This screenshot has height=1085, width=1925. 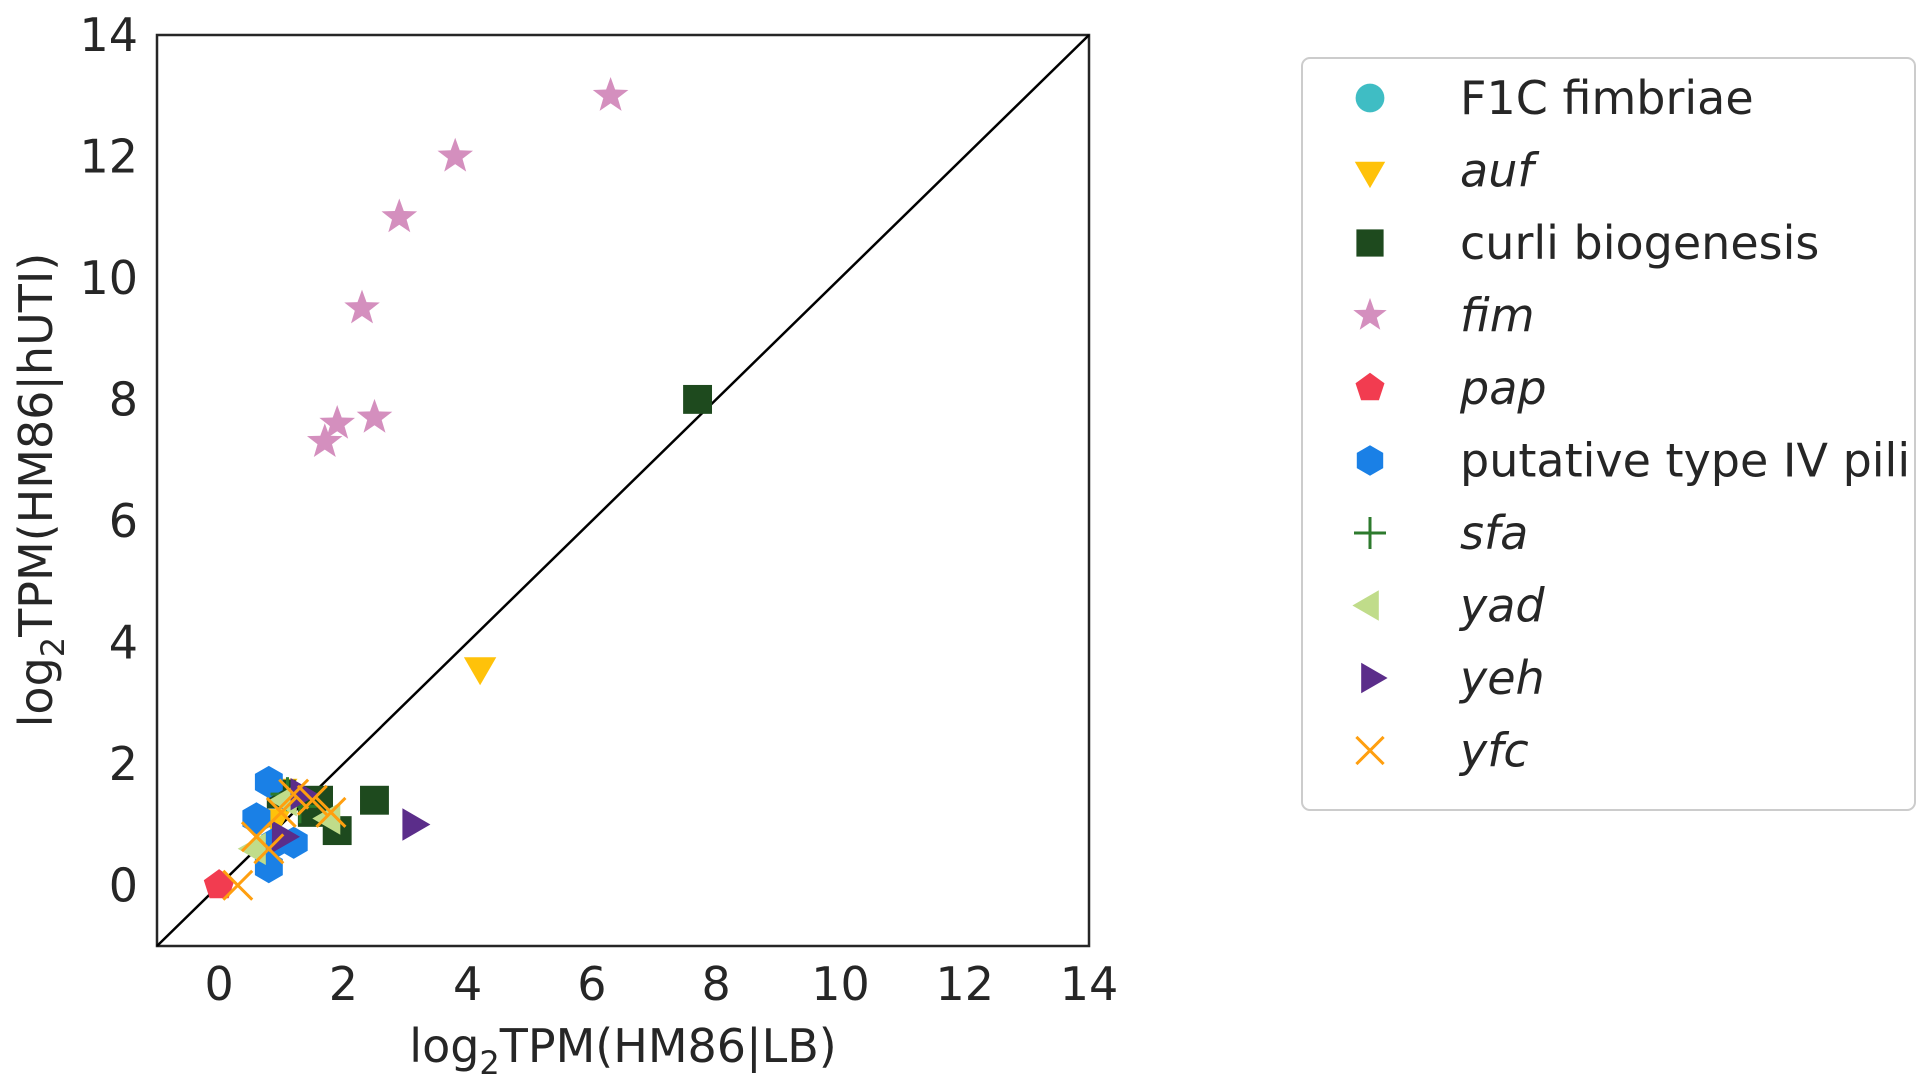 I want to click on legend-label-yfc: yfc, so click(x=1493, y=751).